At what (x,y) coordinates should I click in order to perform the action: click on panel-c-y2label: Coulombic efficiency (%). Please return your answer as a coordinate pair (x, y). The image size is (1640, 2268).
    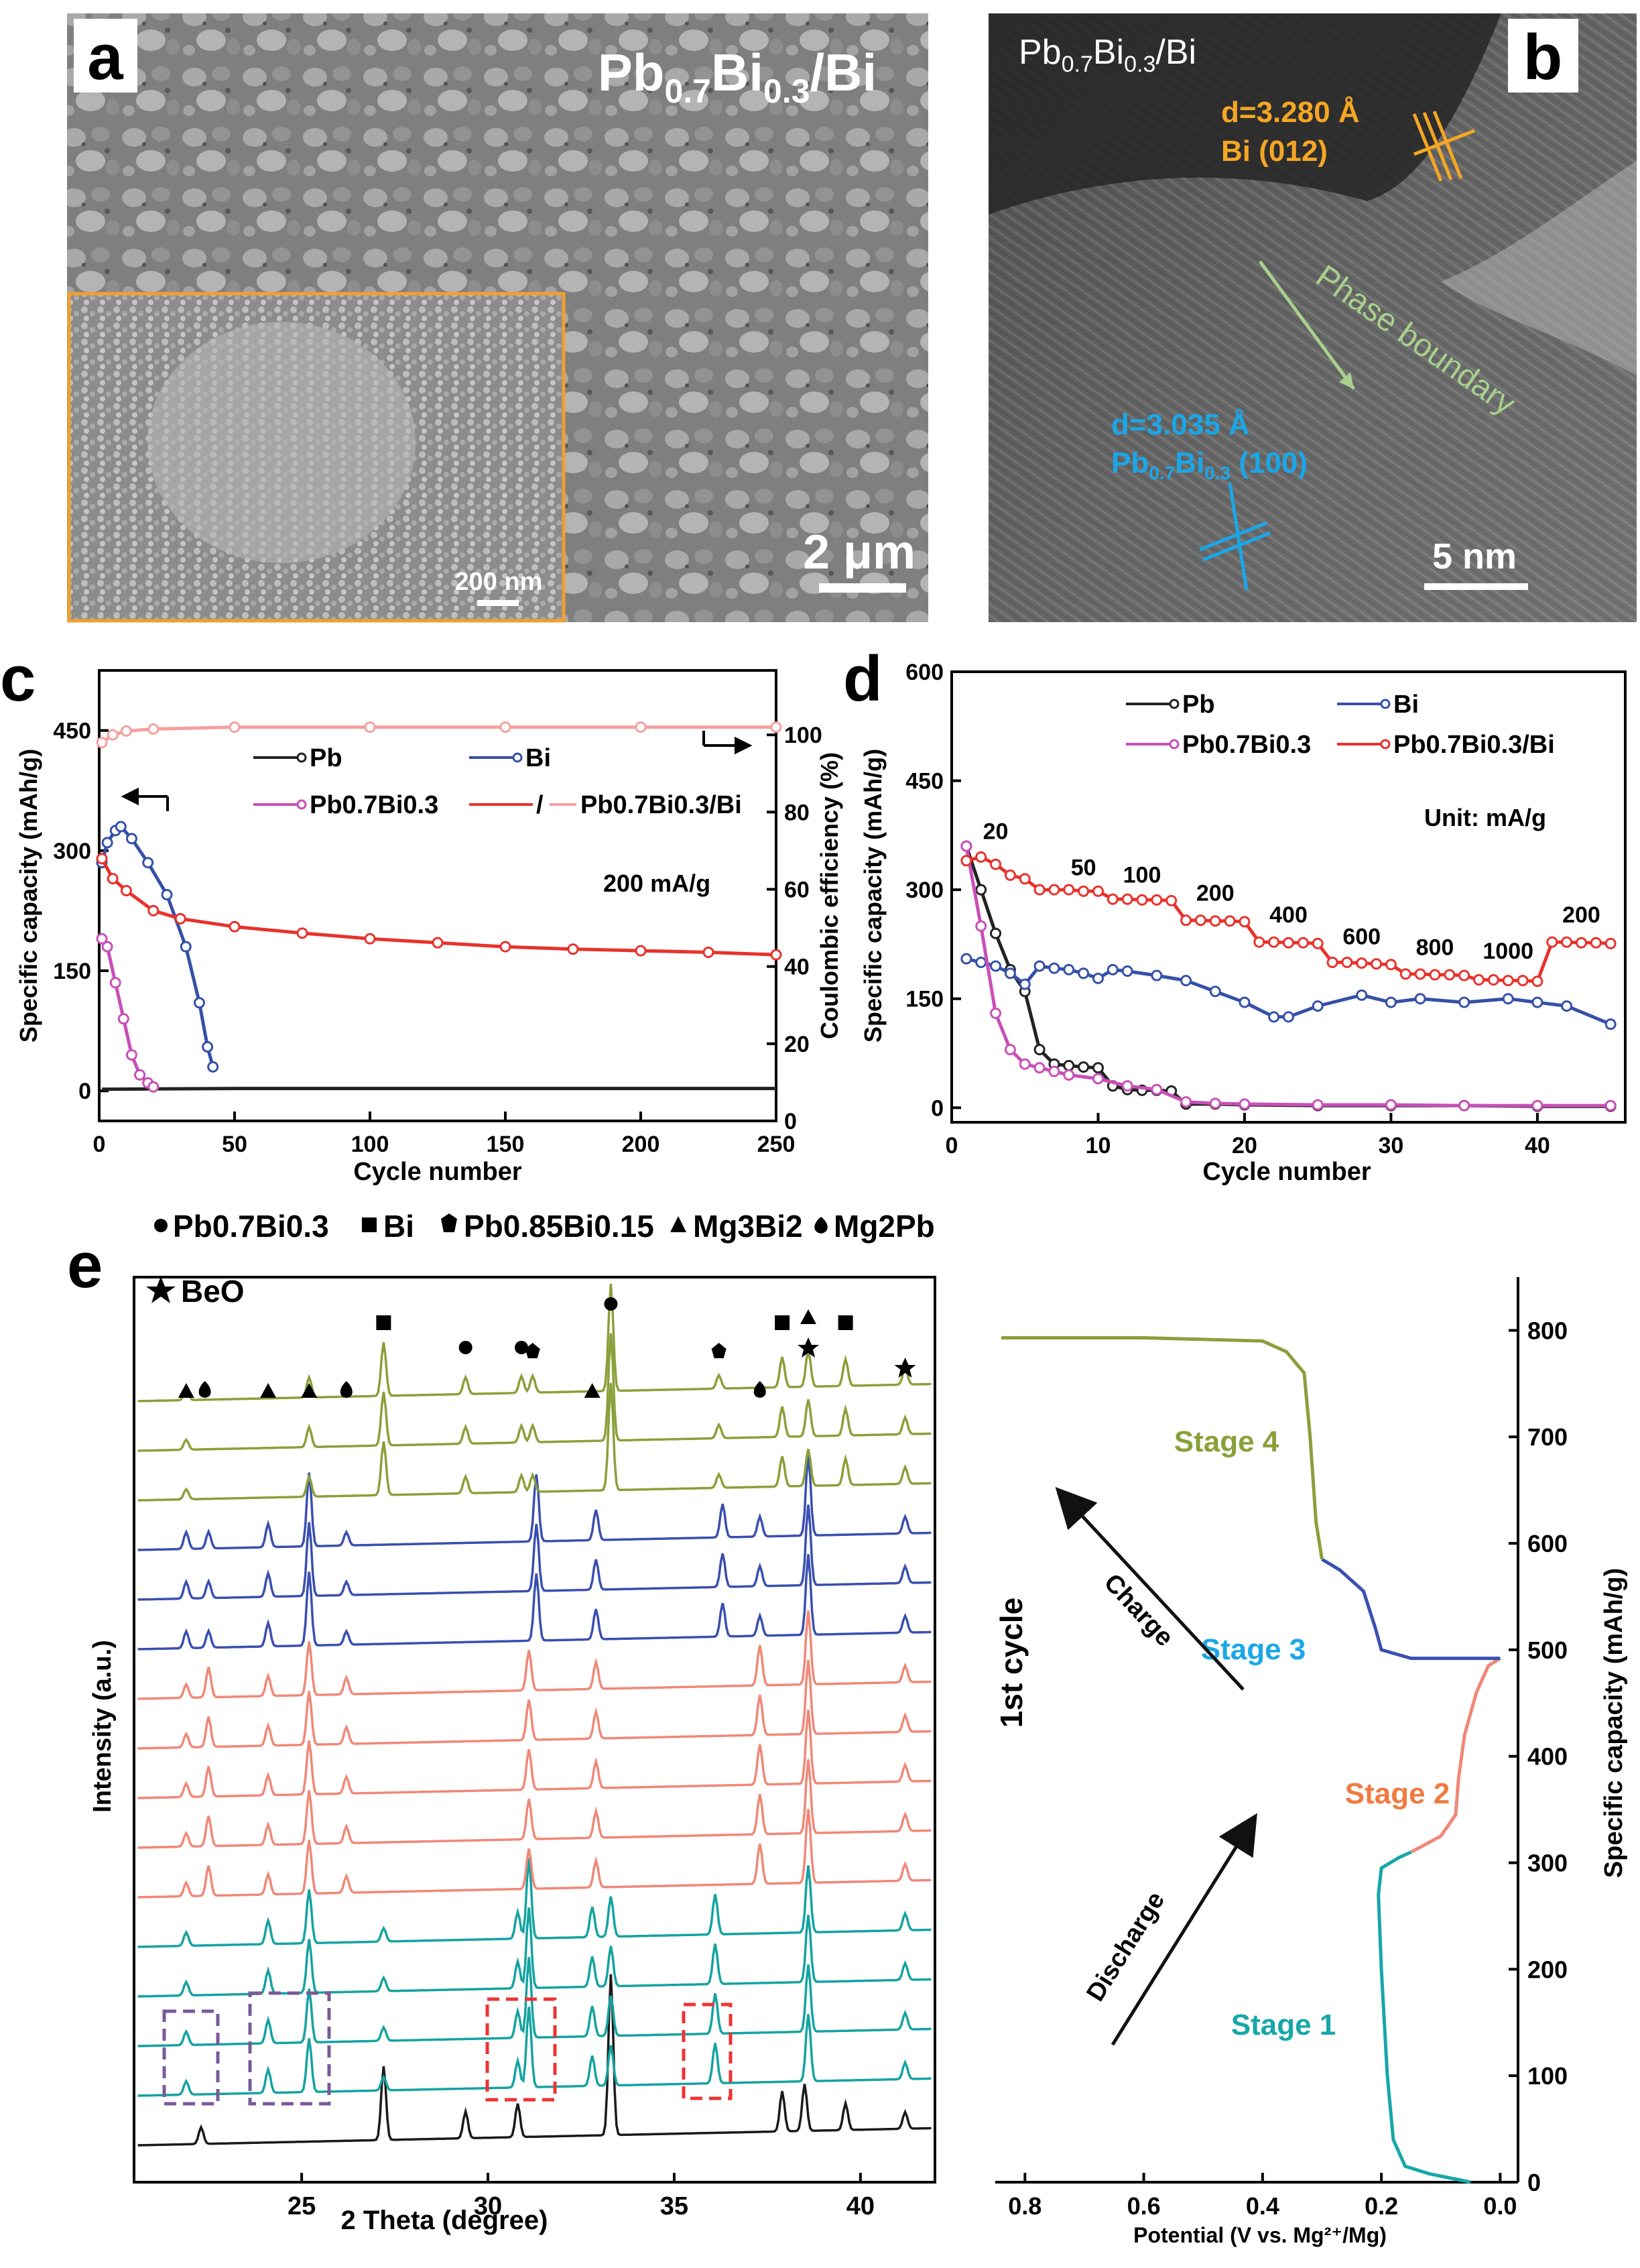
    Looking at the image, I should click on (829, 895).